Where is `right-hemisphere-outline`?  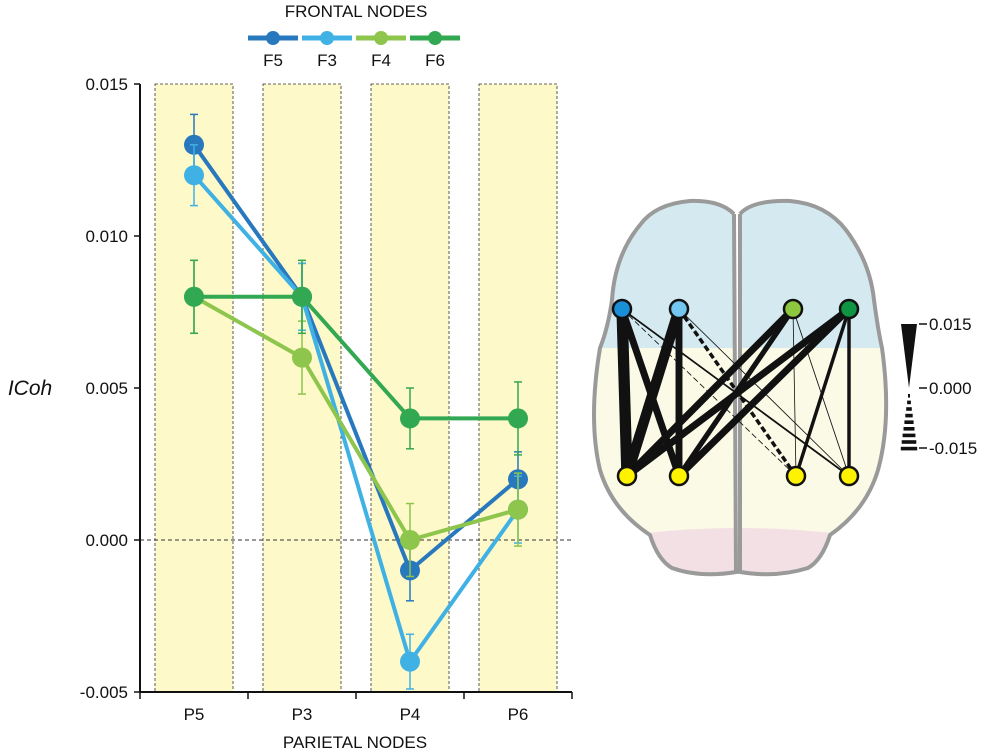 right-hemisphere-outline is located at coordinates (813, 387).